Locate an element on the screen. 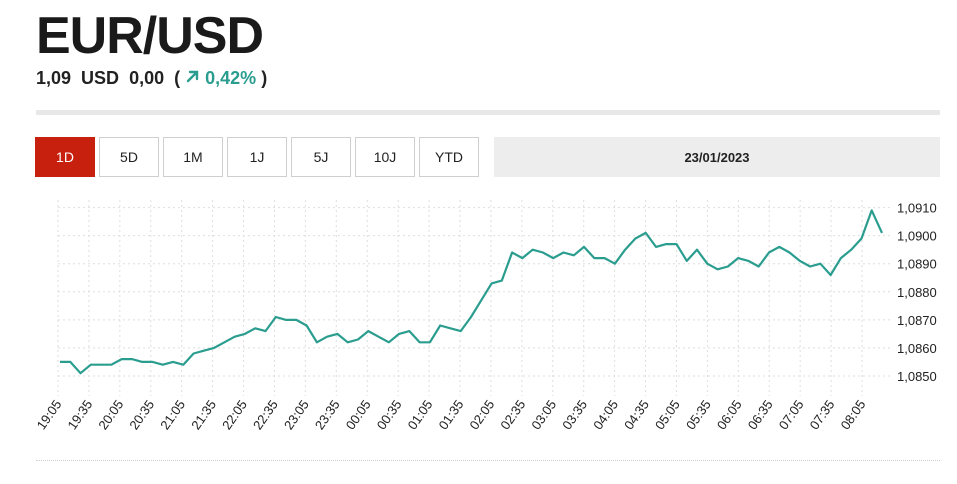 The width and height of the screenshot is (957, 484). y-tick-label: 1,0900 is located at coordinates (917, 236).